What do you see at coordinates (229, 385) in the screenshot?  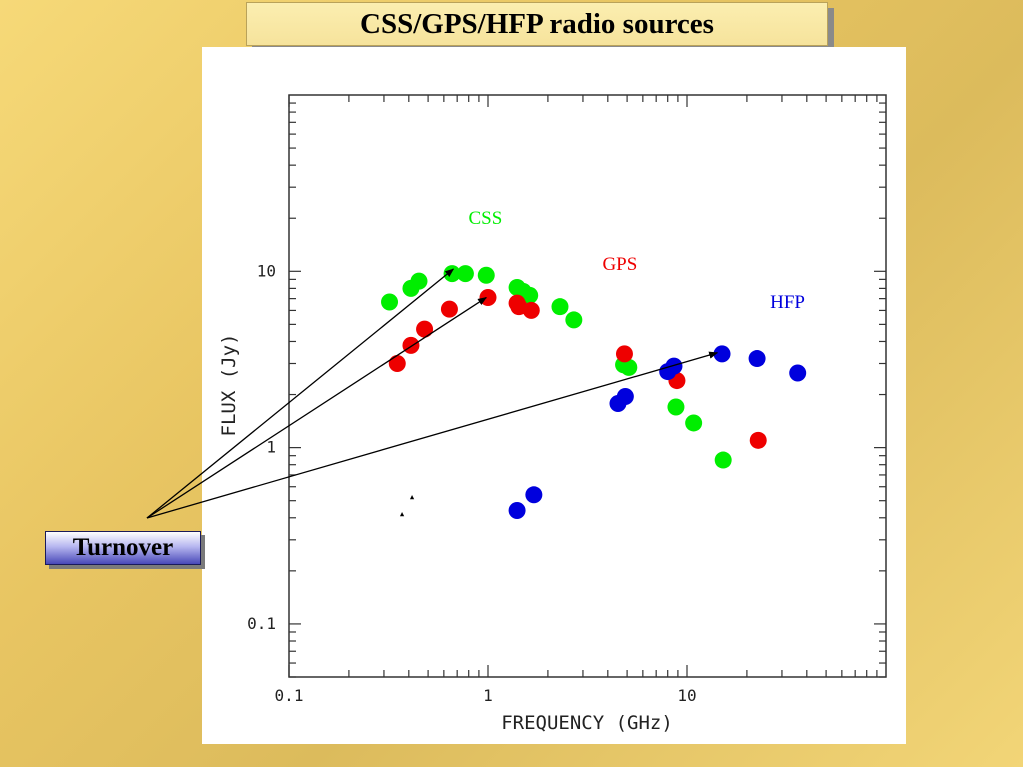 I see `y-axis-label: FLUX (Jy)` at bounding box center [229, 385].